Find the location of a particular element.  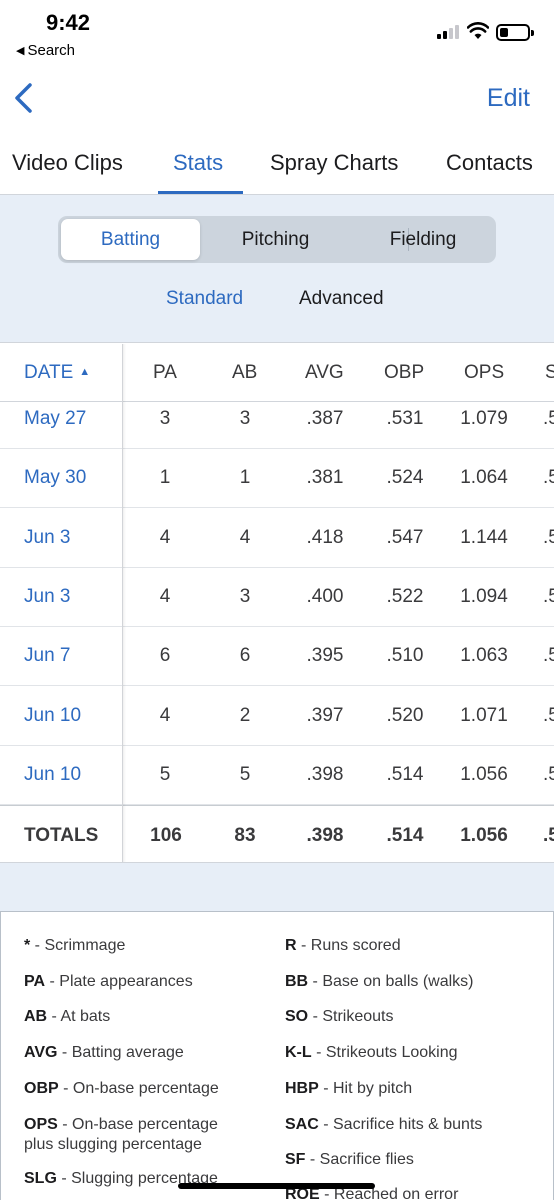

legend-item: ROE - Reached on error is located at coordinates (371, 1192).